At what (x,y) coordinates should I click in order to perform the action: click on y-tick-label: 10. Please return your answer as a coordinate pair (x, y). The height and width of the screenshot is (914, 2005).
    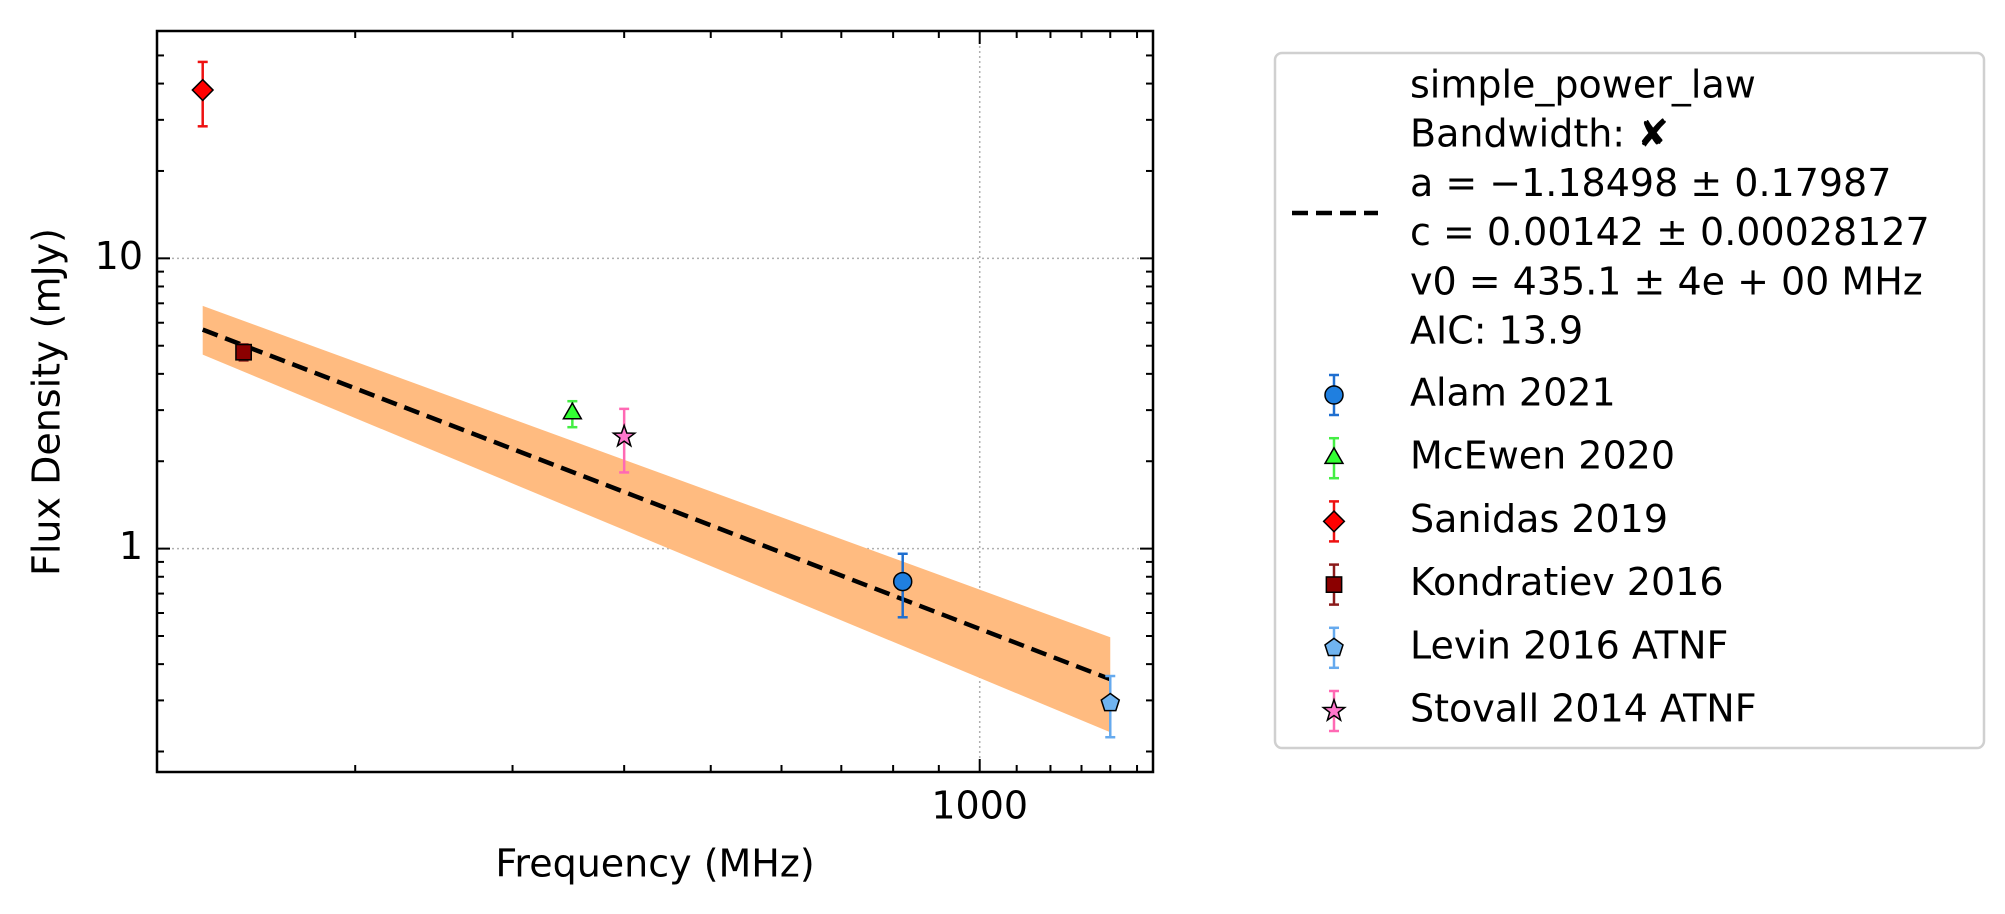
    Looking at the image, I should click on (119, 256).